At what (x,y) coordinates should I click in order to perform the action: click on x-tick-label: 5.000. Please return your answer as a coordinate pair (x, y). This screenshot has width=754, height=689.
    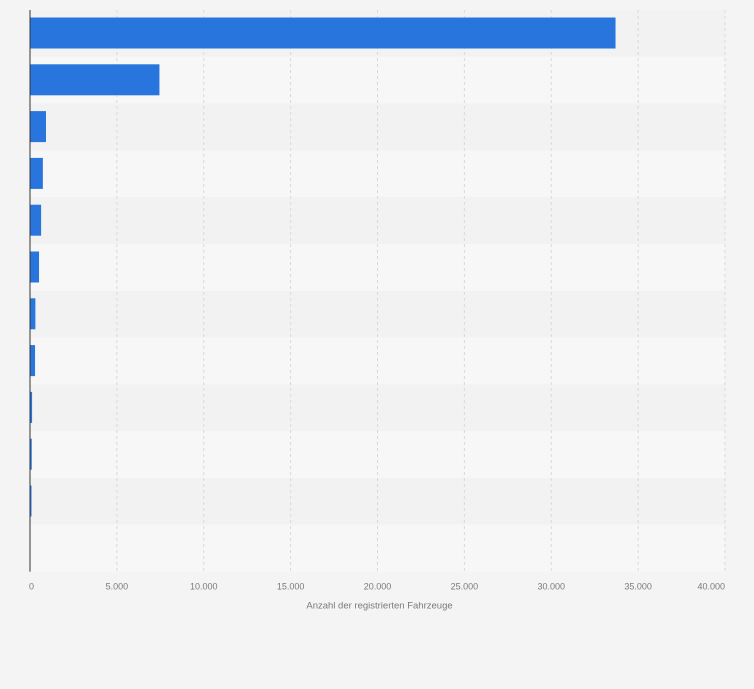
    Looking at the image, I should click on (117, 587).